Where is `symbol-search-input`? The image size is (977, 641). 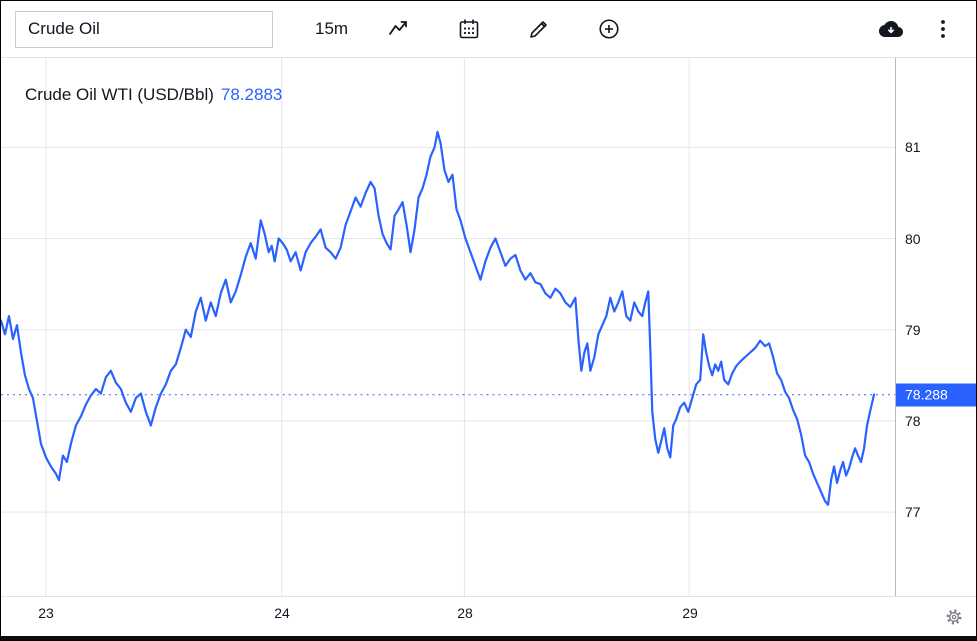 symbol-search-input is located at coordinates (144, 29).